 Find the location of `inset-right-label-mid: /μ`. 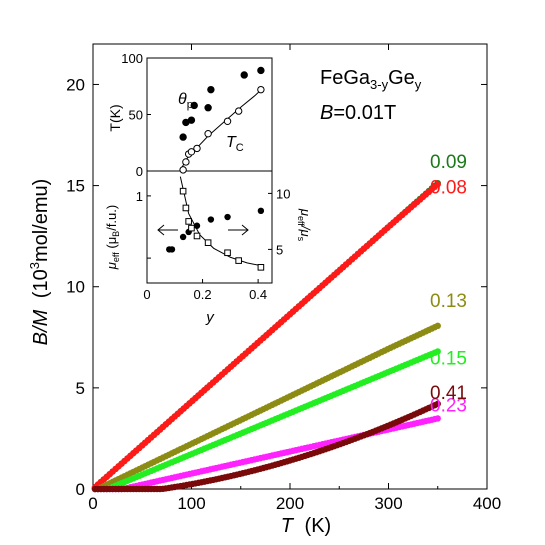

inset-right-label-mid: /μ is located at coordinates (305, 231).